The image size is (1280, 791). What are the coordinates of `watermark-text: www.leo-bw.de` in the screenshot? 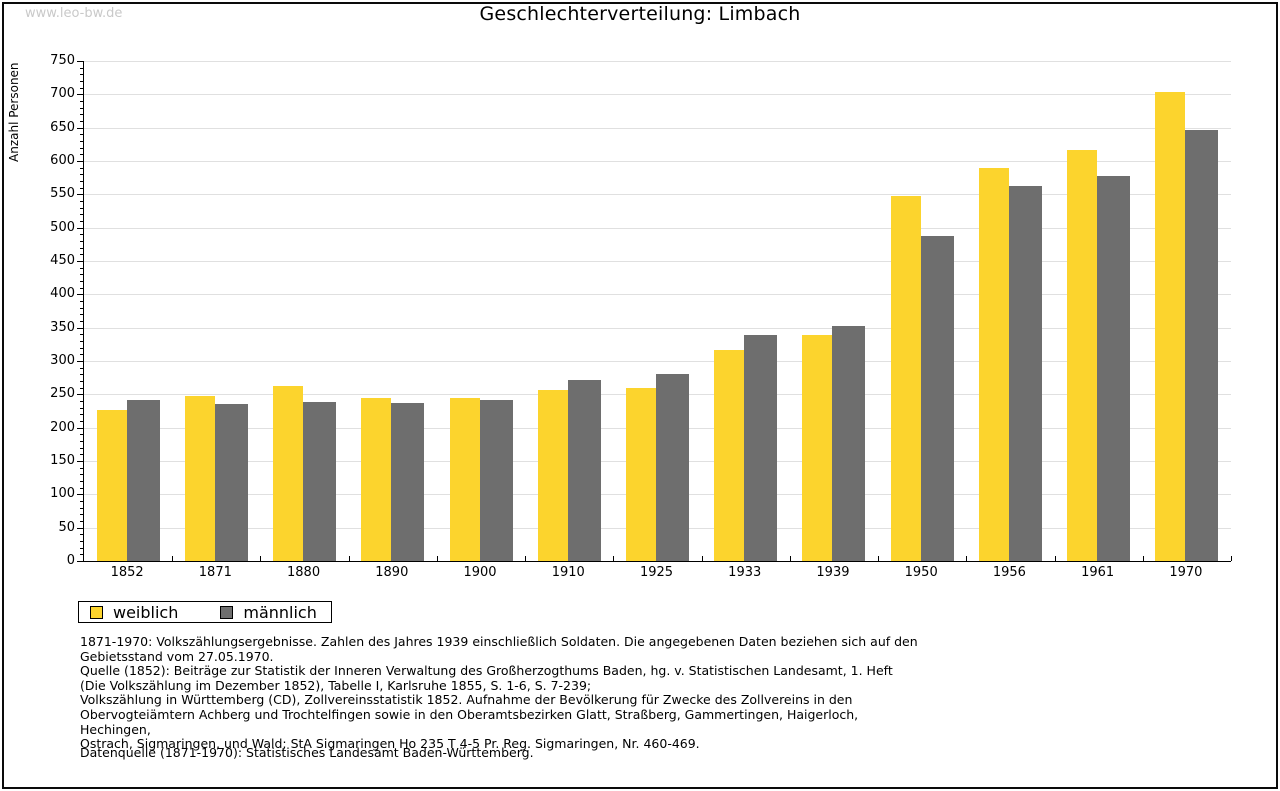 It's located at (74, 13).